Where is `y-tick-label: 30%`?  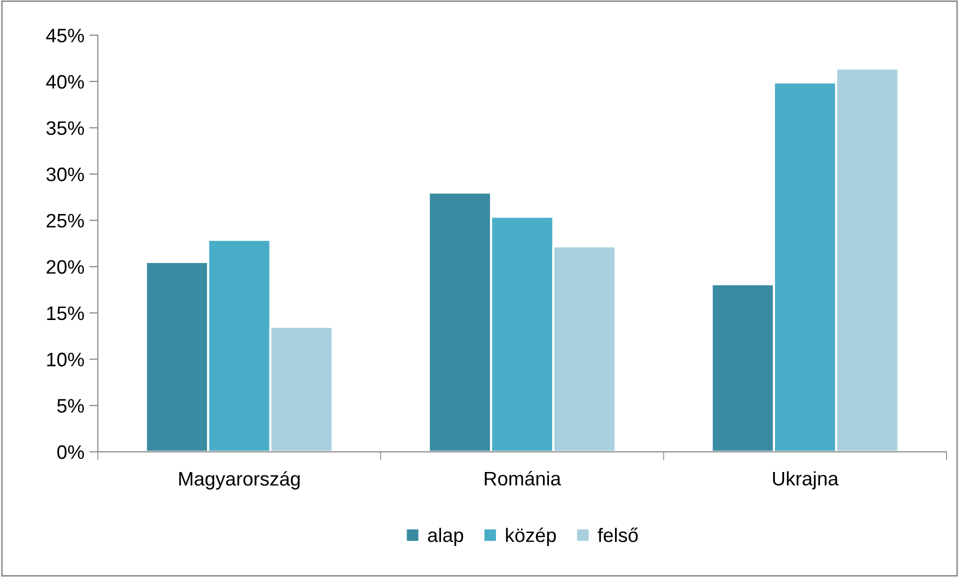 y-tick-label: 30% is located at coordinates (65, 175).